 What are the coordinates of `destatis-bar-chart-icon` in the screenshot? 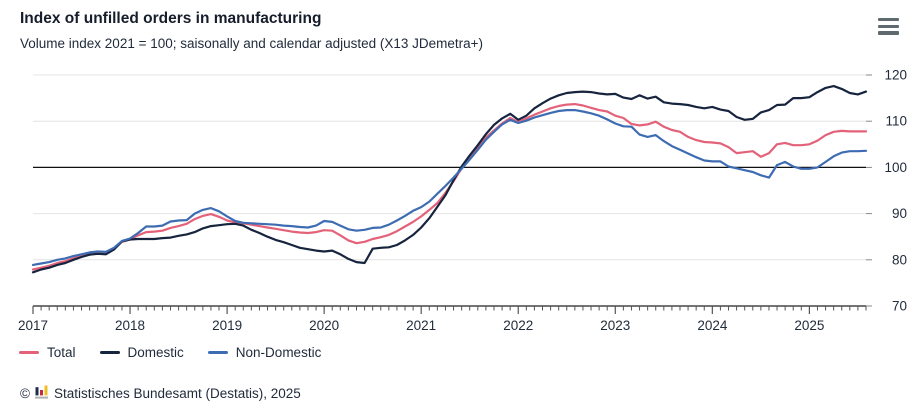 It's located at (41, 393).